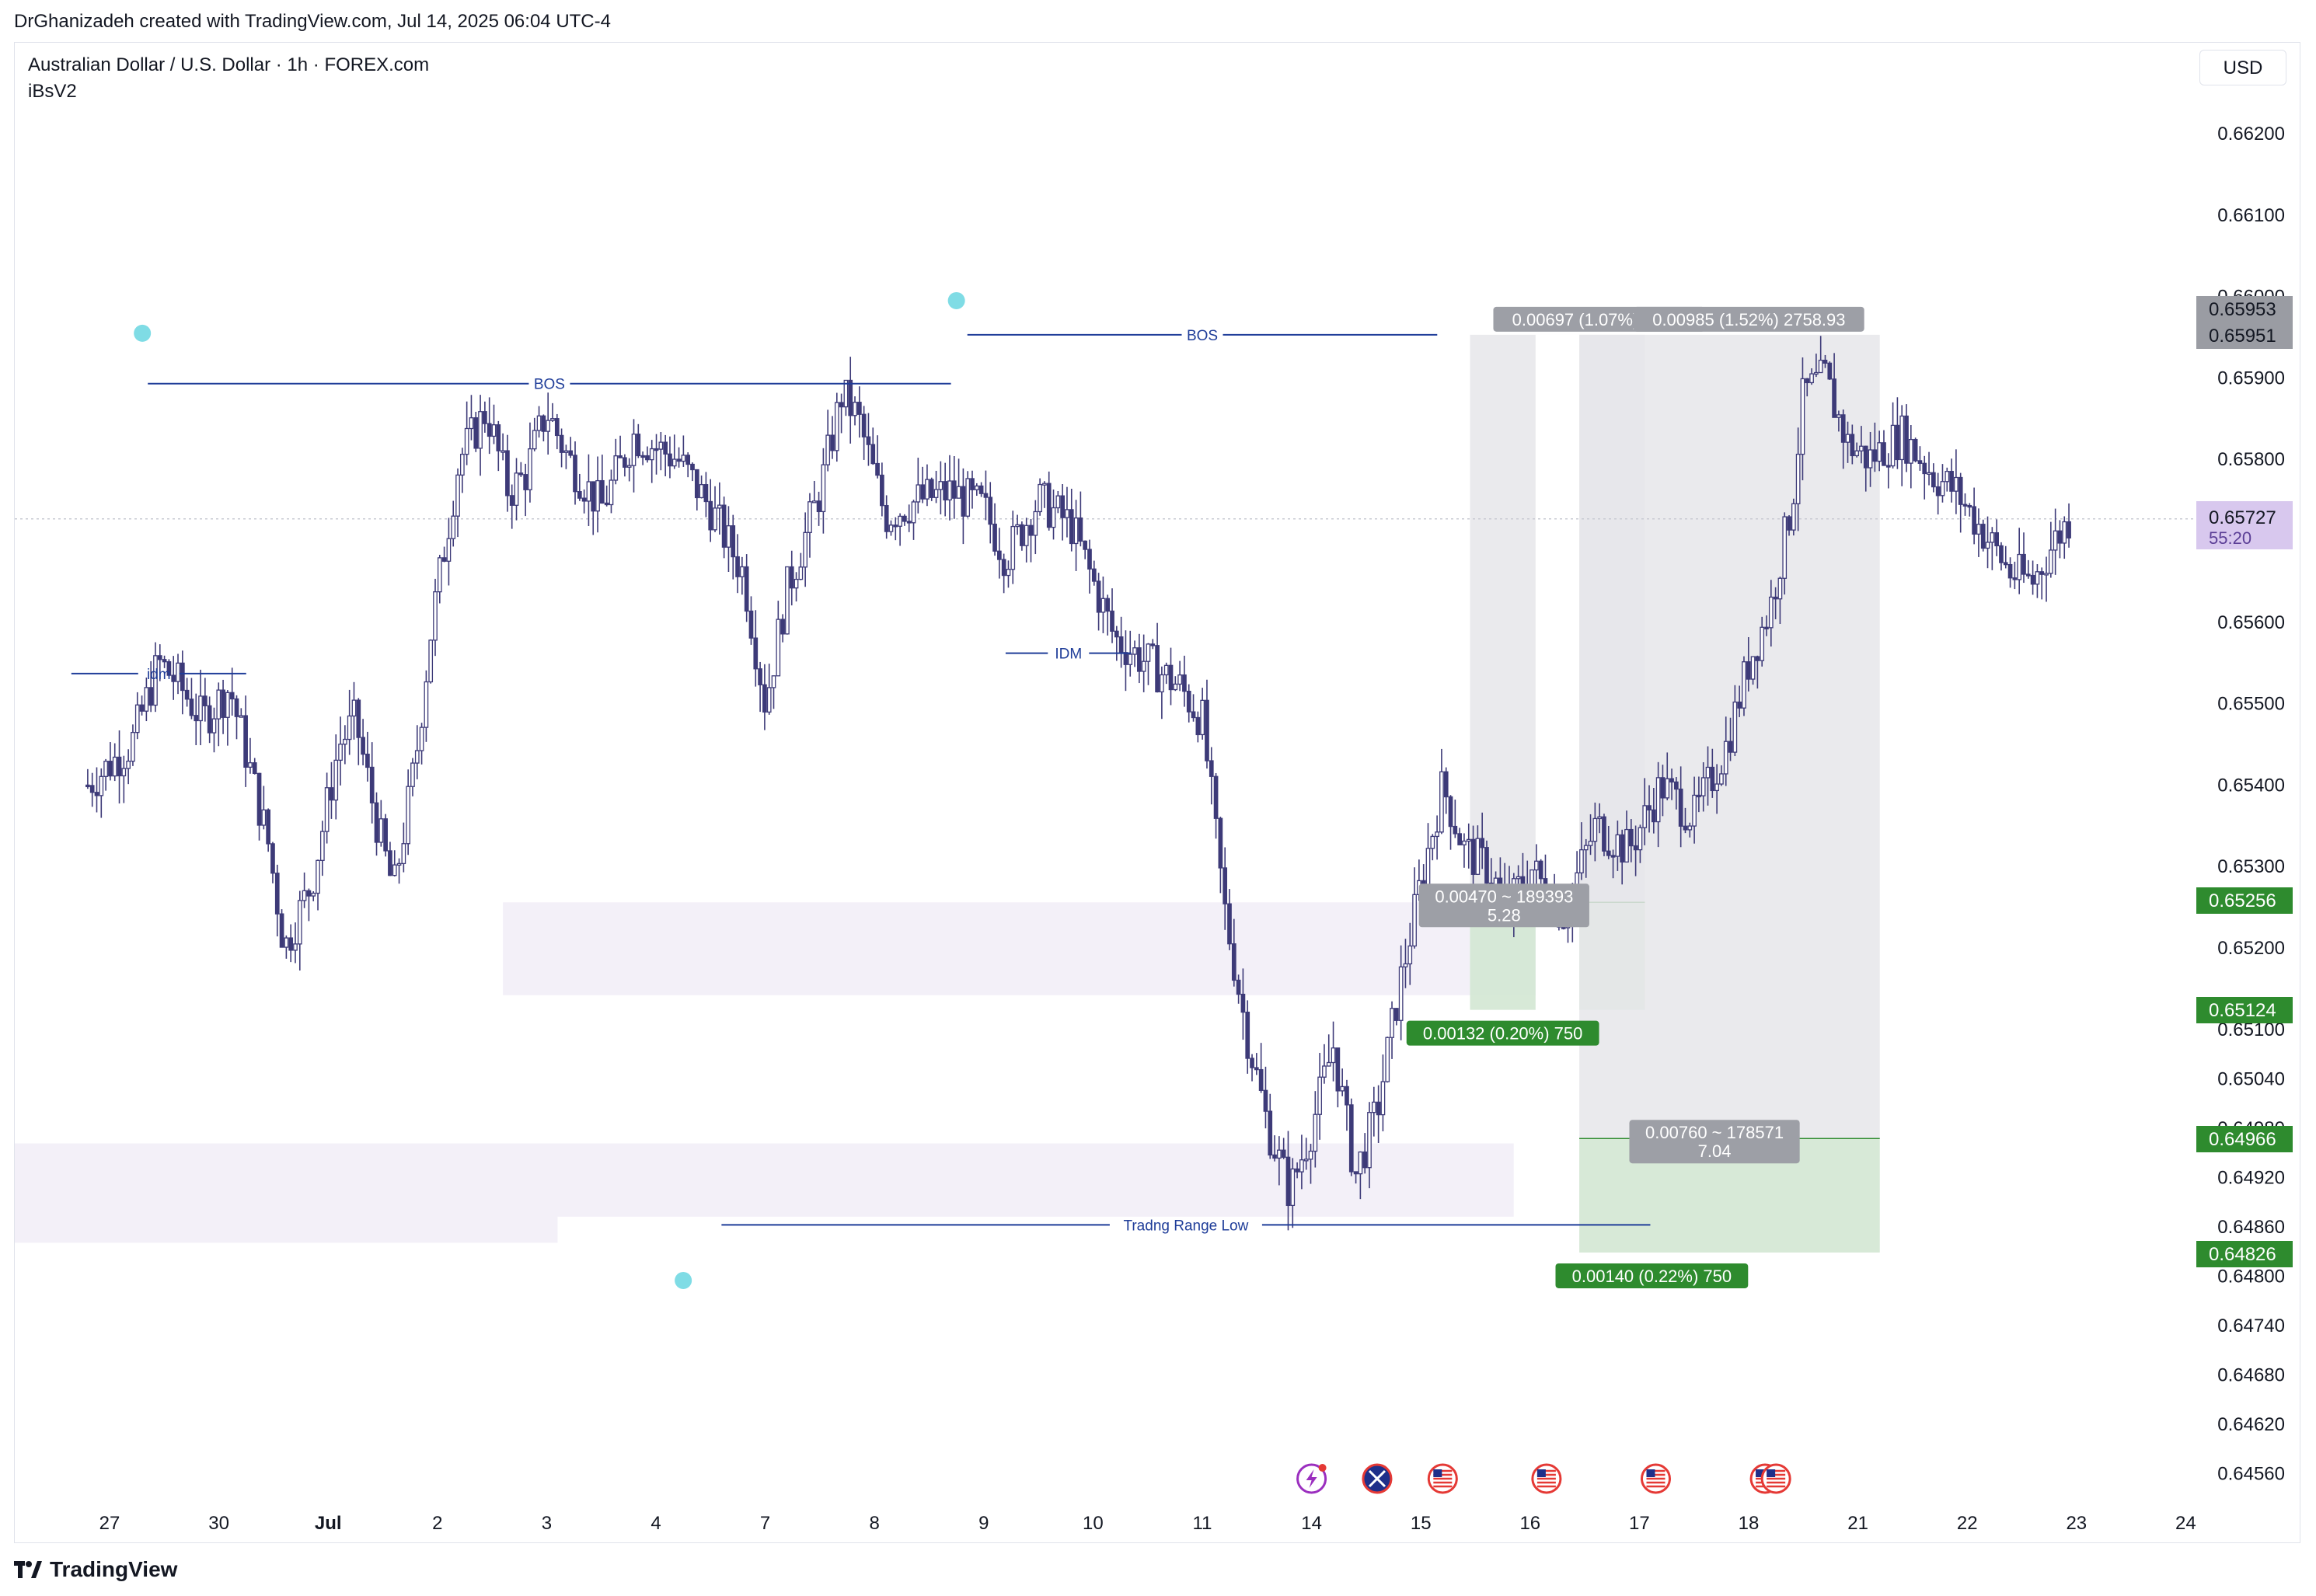 This screenshot has height=1596, width=2316. What do you see at coordinates (1377, 1478) in the screenshot?
I see `flag-stripe` at bounding box center [1377, 1478].